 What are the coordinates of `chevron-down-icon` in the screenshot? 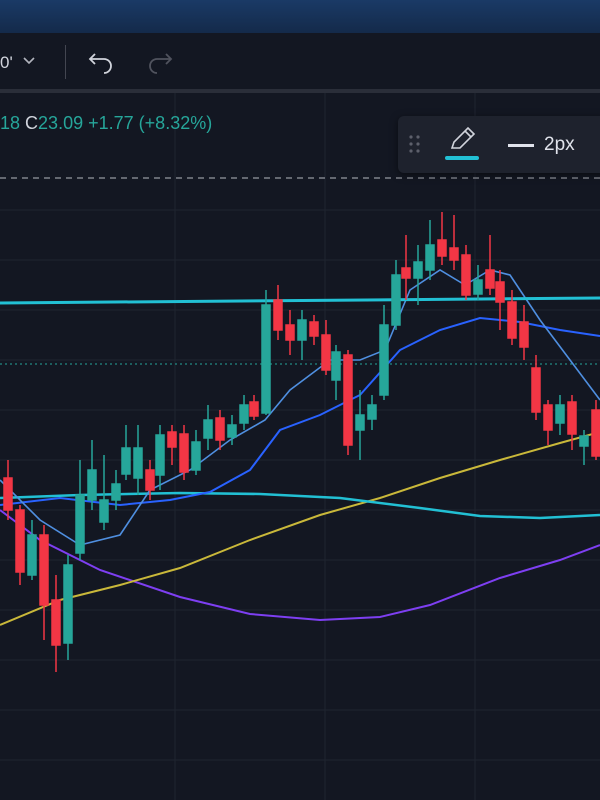 It's located at (29, 60).